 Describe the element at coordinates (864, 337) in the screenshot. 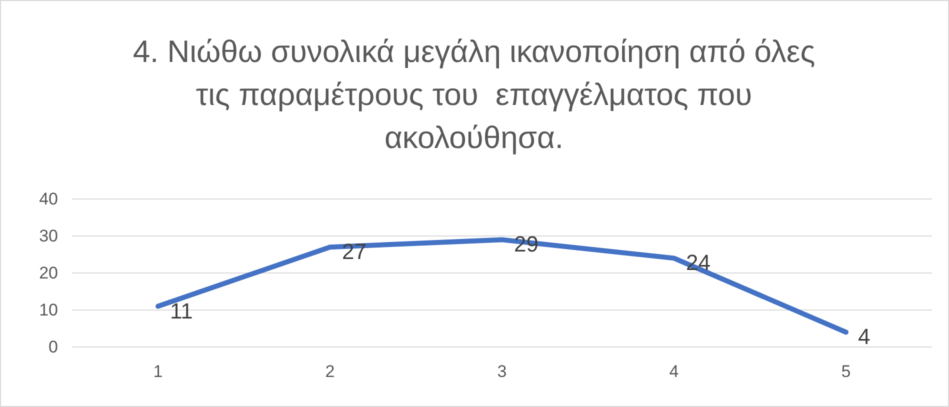

I see `data-label: 4` at that location.